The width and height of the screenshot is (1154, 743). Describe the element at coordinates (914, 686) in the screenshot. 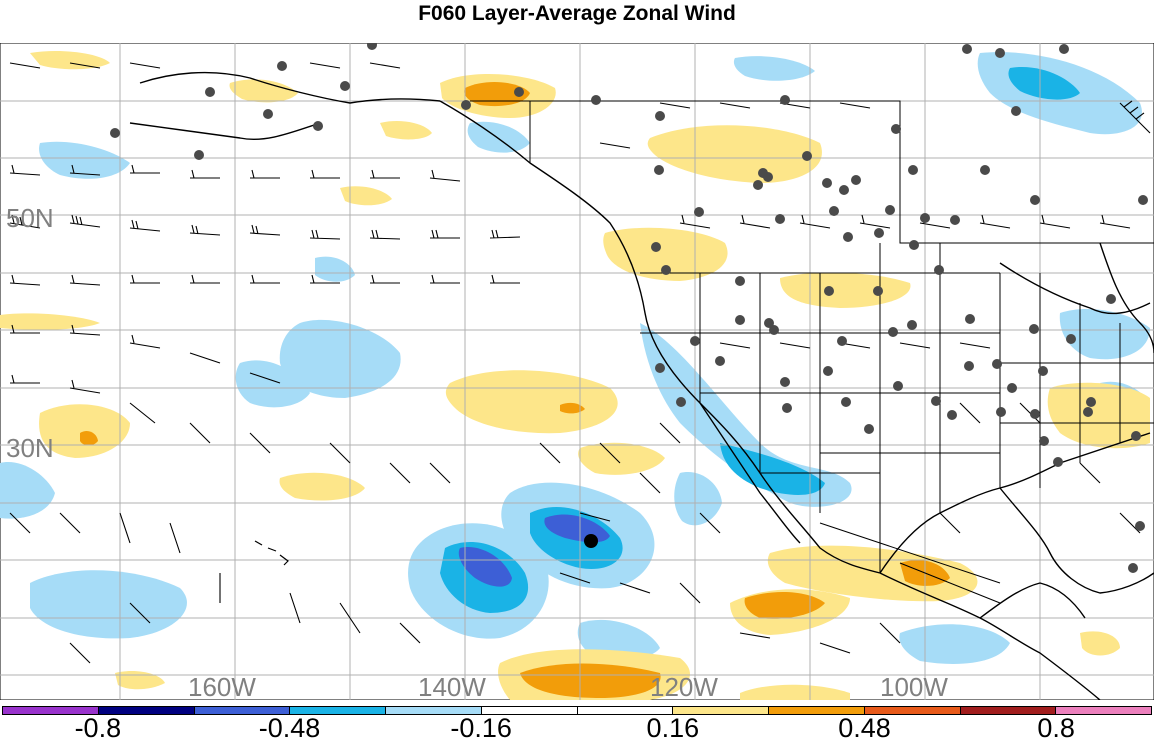

I see `lon-label-100w: 100W` at that location.